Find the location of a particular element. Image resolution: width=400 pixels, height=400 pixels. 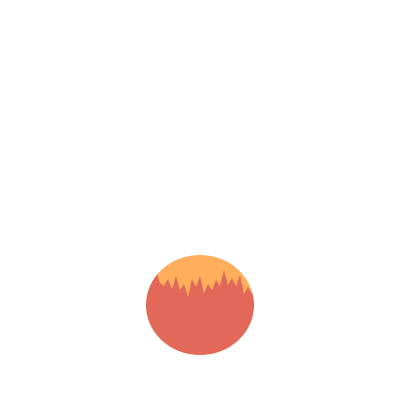

circle-group is located at coordinates (200, 305).